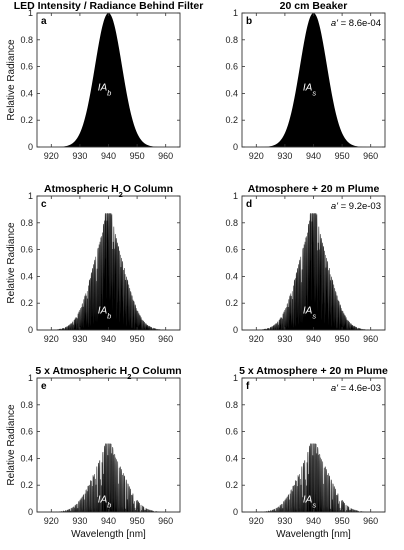 This screenshot has width=404, height=550. I want to click on panel-title: 5 x Atmospheric H2O Column, so click(108, 373).